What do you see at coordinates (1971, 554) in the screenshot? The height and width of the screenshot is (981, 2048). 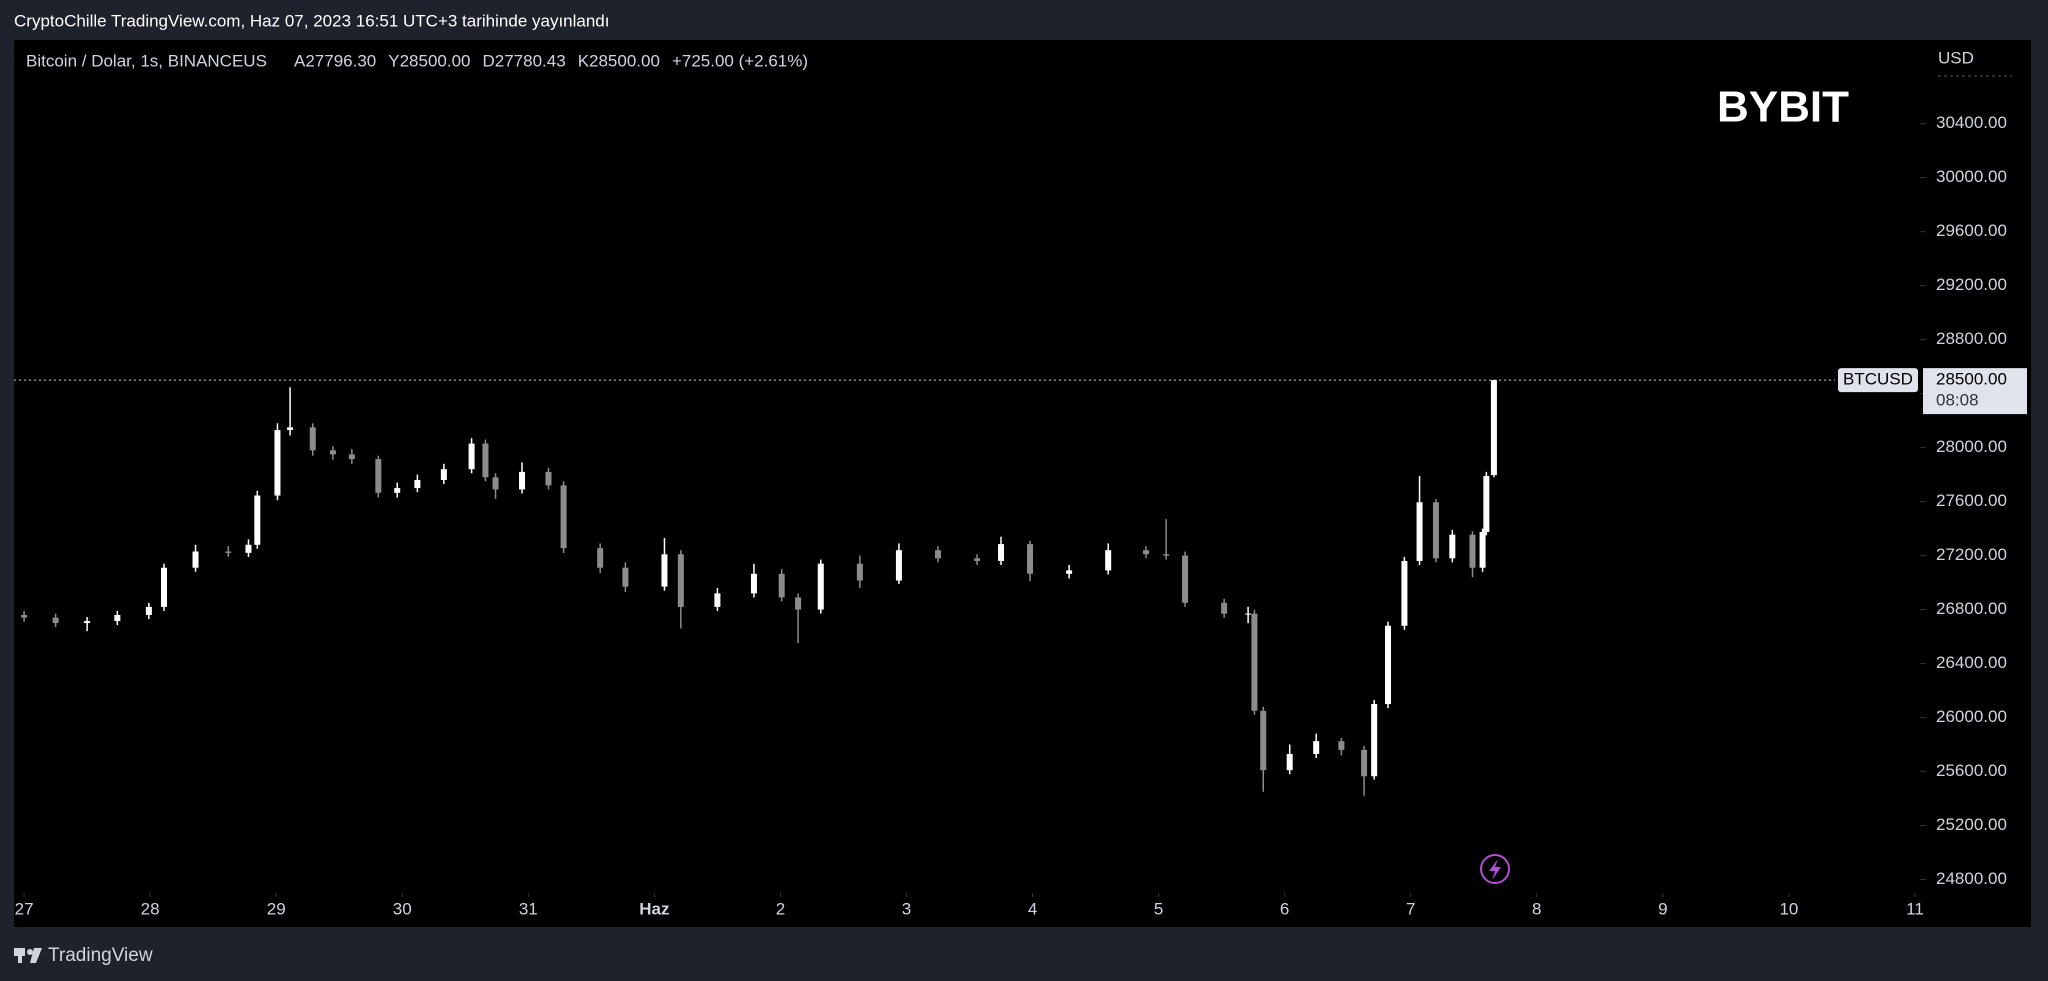 I see `y-tick-label: 27200.00` at bounding box center [1971, 554].